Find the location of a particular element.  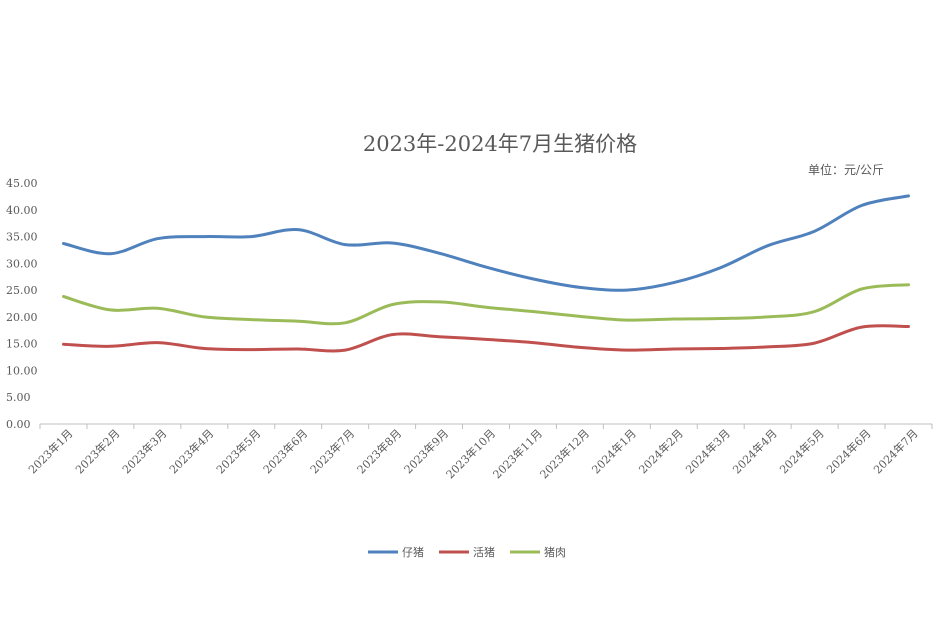

chart-title: 2023年-2024年7月生猪价格 is located at coordinates (500, 144).